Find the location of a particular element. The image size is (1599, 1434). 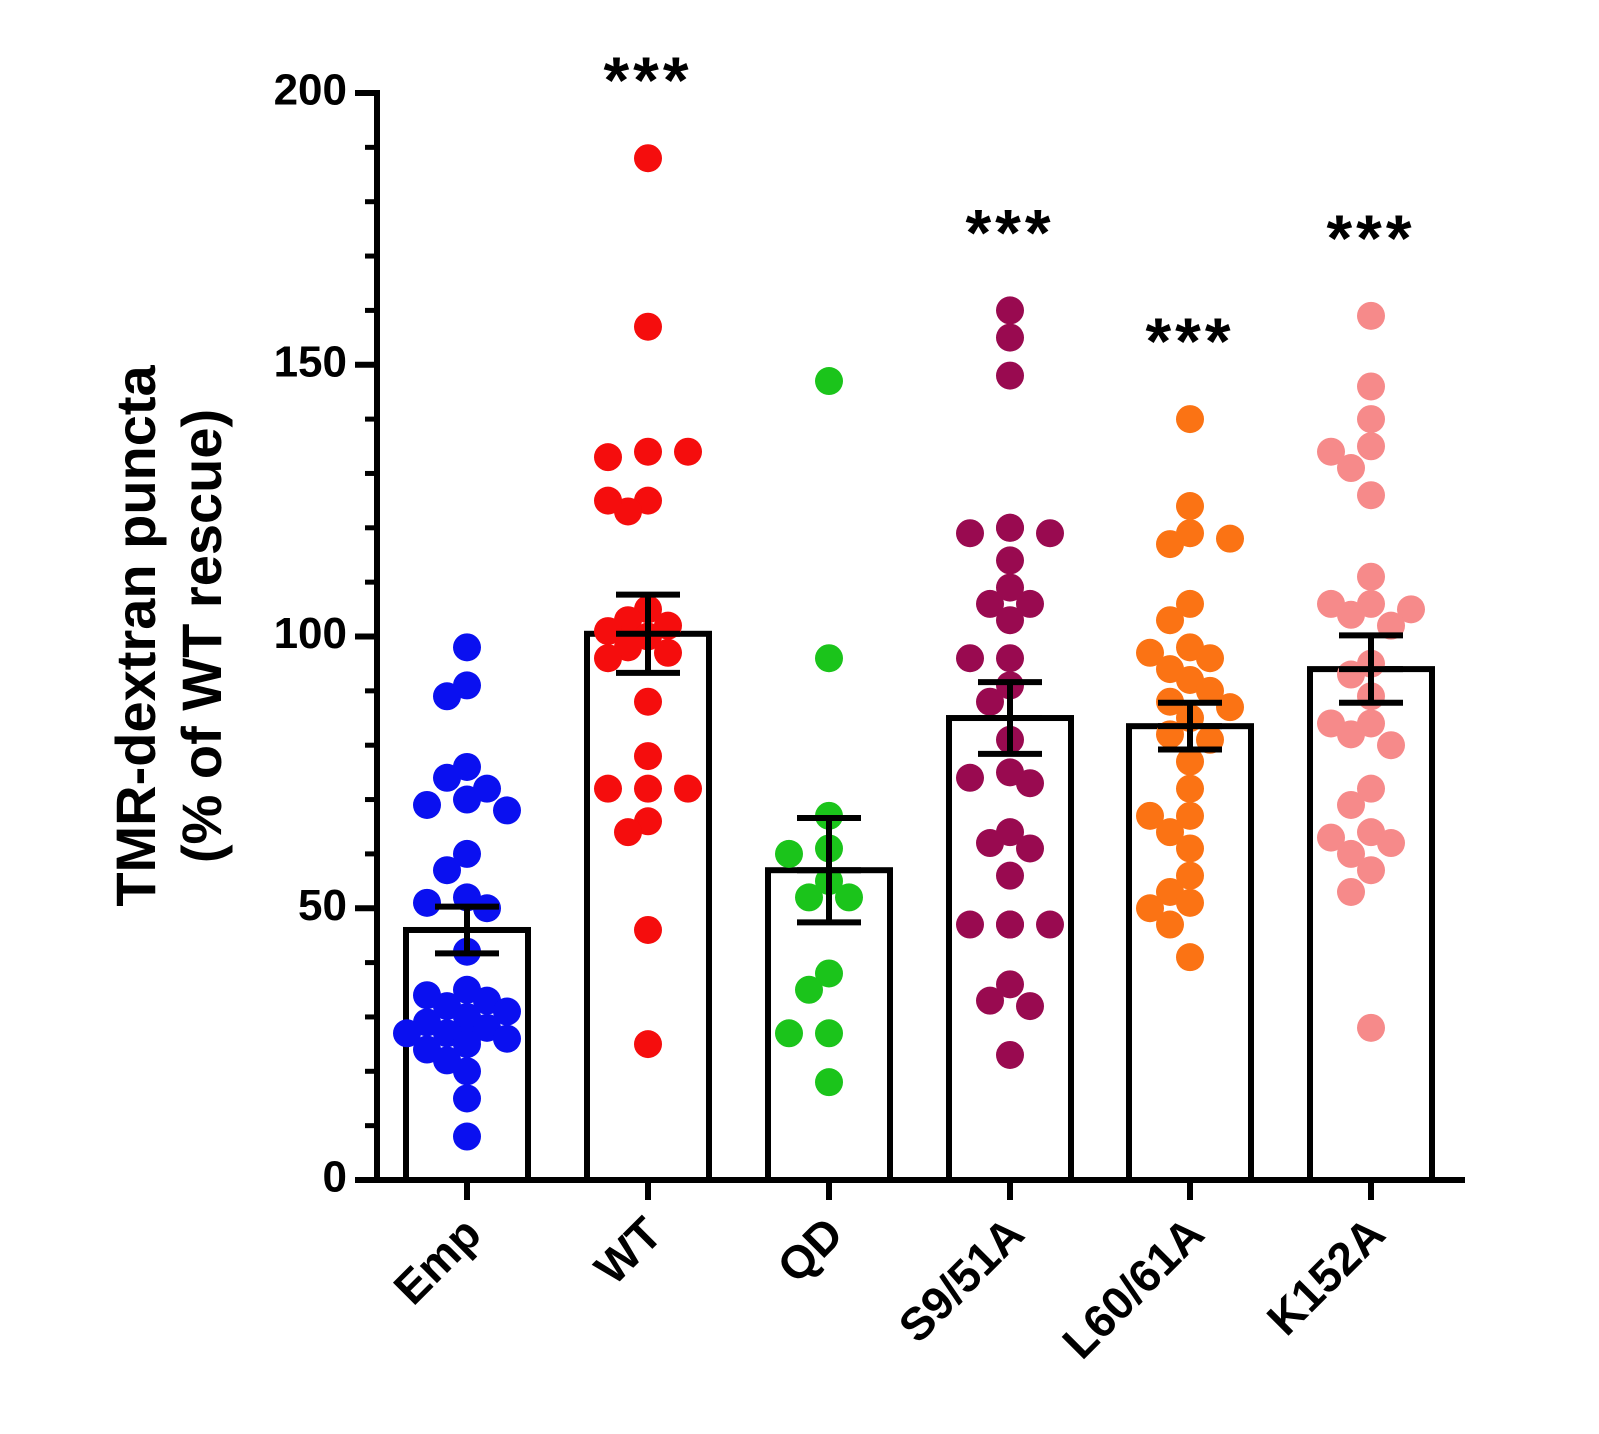

x-tick-label-0: Emp is located at coordinates (436, 1260).